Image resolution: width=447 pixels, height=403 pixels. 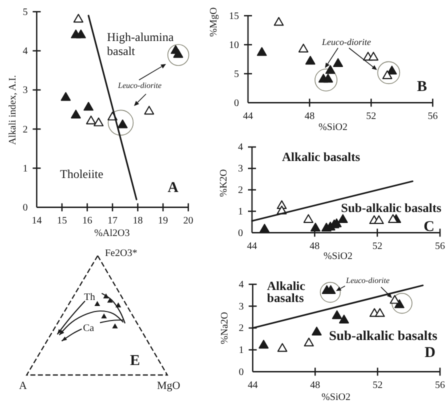 I want to click on x-tick-label: 15, so click(x=61, y=220).